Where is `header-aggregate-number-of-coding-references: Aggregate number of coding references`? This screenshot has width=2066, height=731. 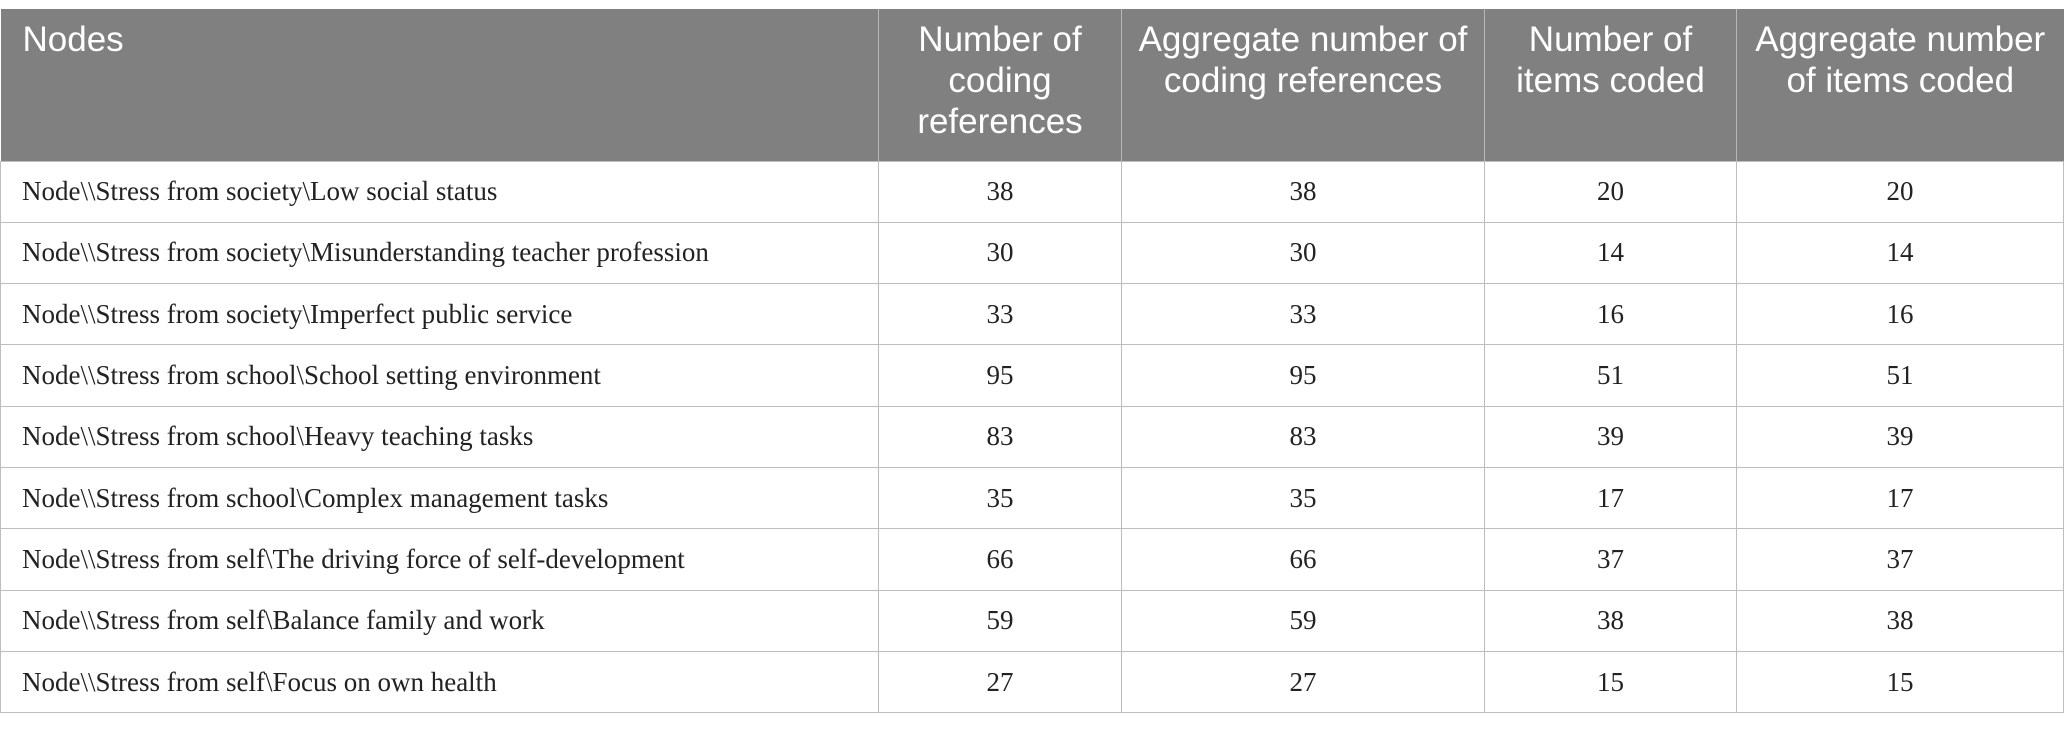
header-aggregate-number-of-coding-references: Aggregate number of coding references is located at coordinates (1303, 85).